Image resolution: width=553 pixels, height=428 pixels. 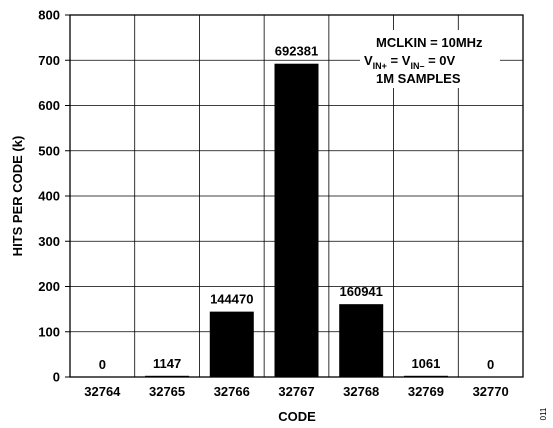 What do you see at coordinates (231, 299) in the screenshot?
I see `bar-value-label: 144470` at bounding box center [231, 299].